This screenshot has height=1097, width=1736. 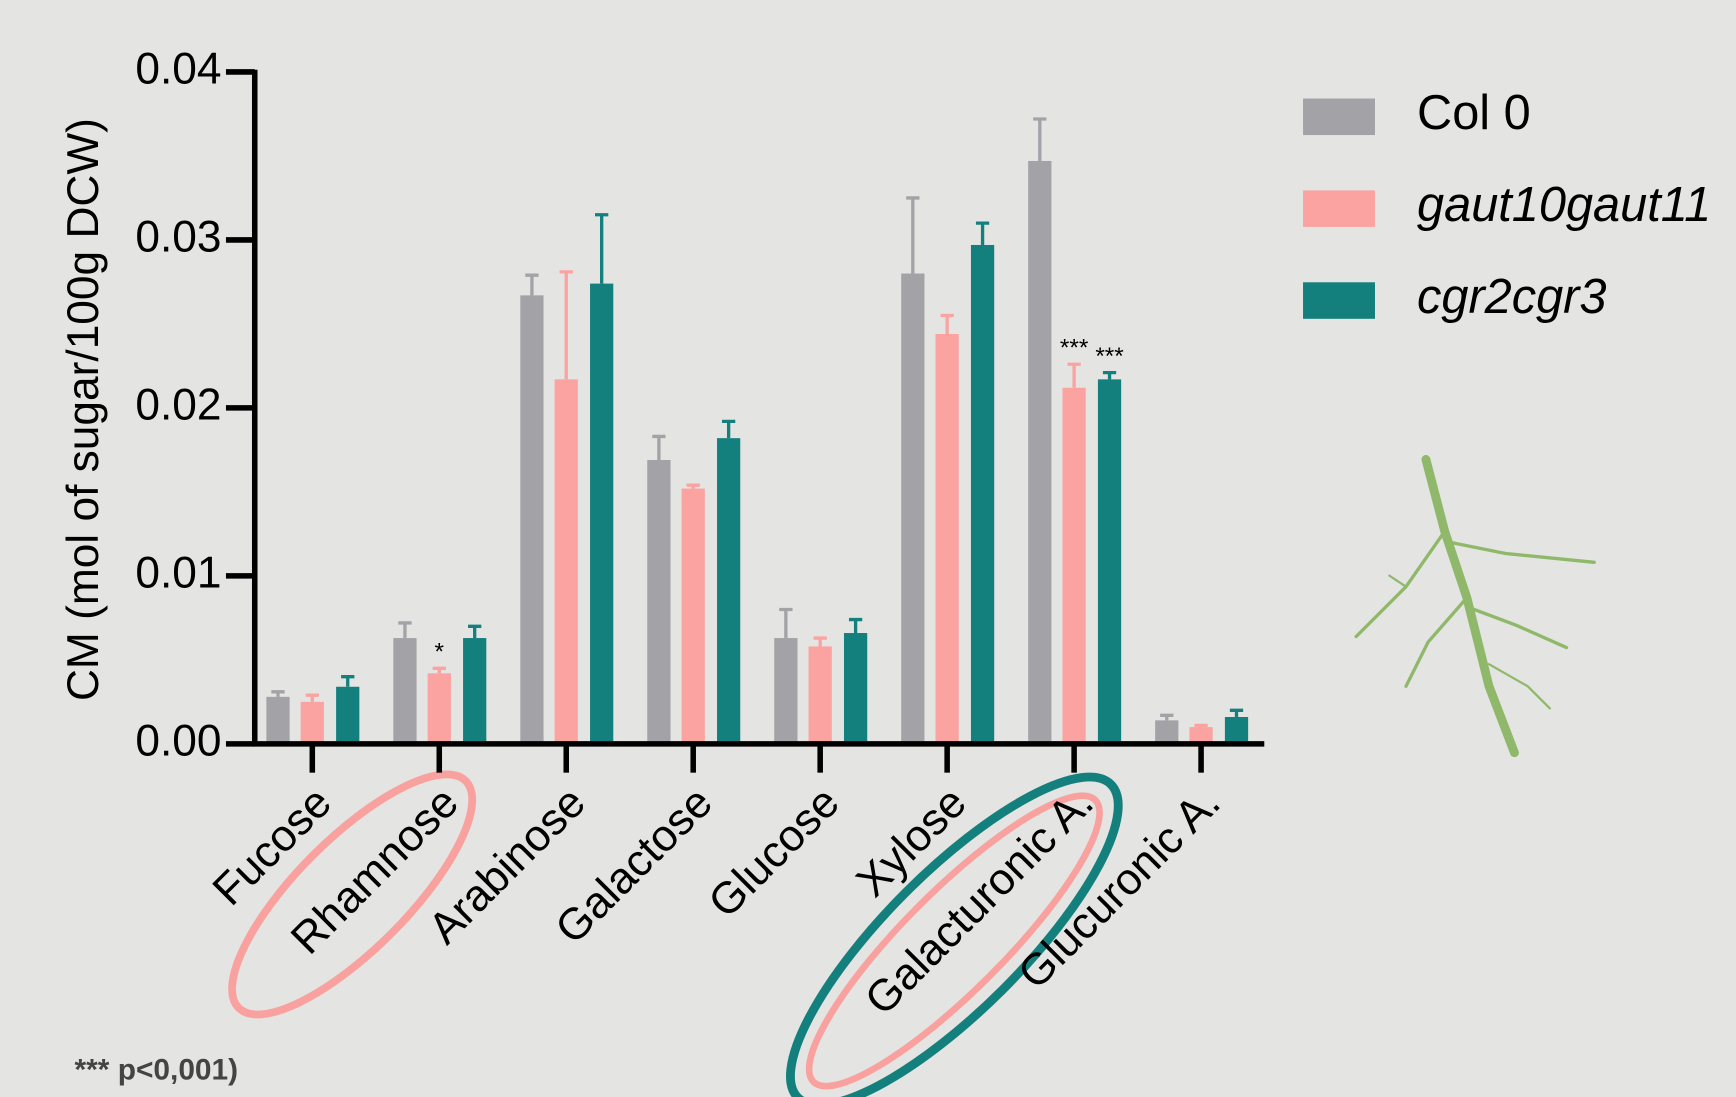 What do you see at coordinates (178, 741) in the screenshot?
I see `y-tick-label: 0.00` at bounding box center [178, 741].